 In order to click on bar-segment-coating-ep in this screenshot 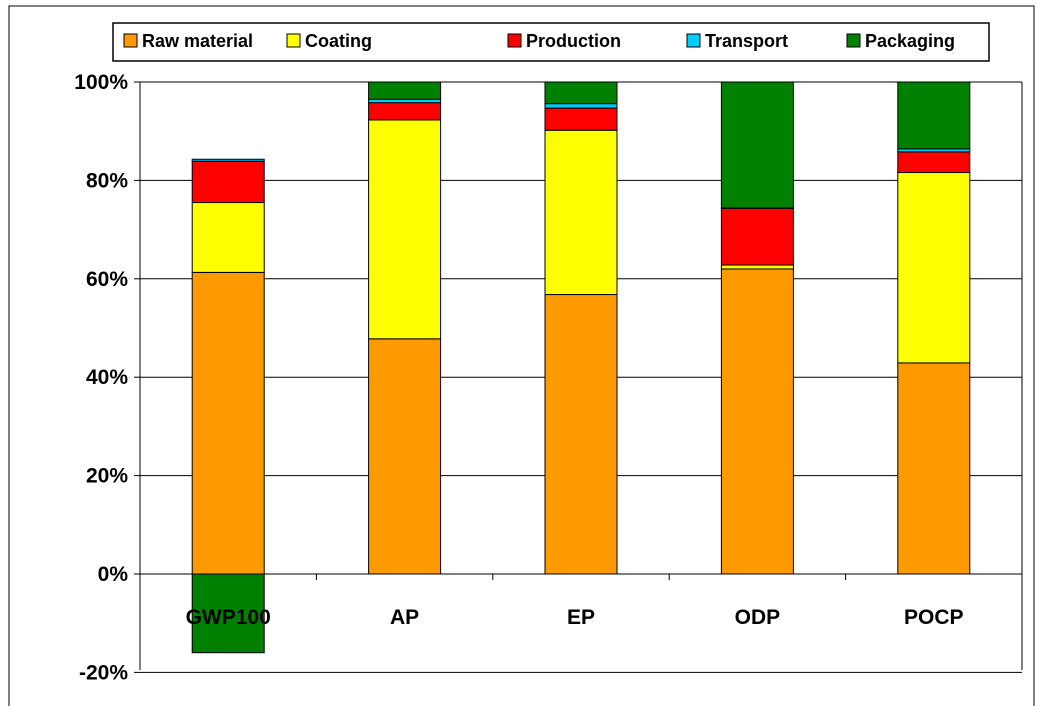, I will do `click(581, 212)`.